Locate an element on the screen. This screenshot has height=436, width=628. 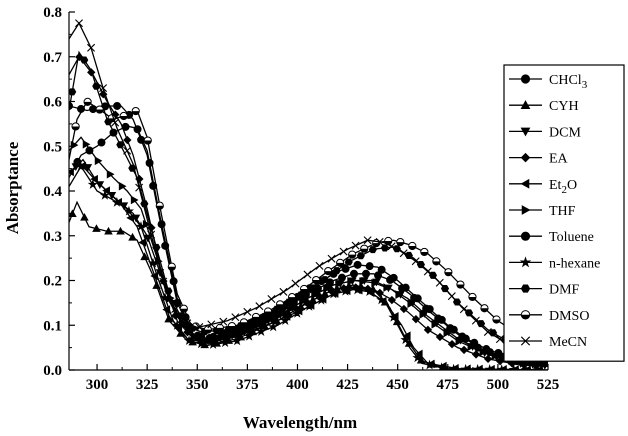
x-tick-label: 375 is located at coordinates (247, 385).